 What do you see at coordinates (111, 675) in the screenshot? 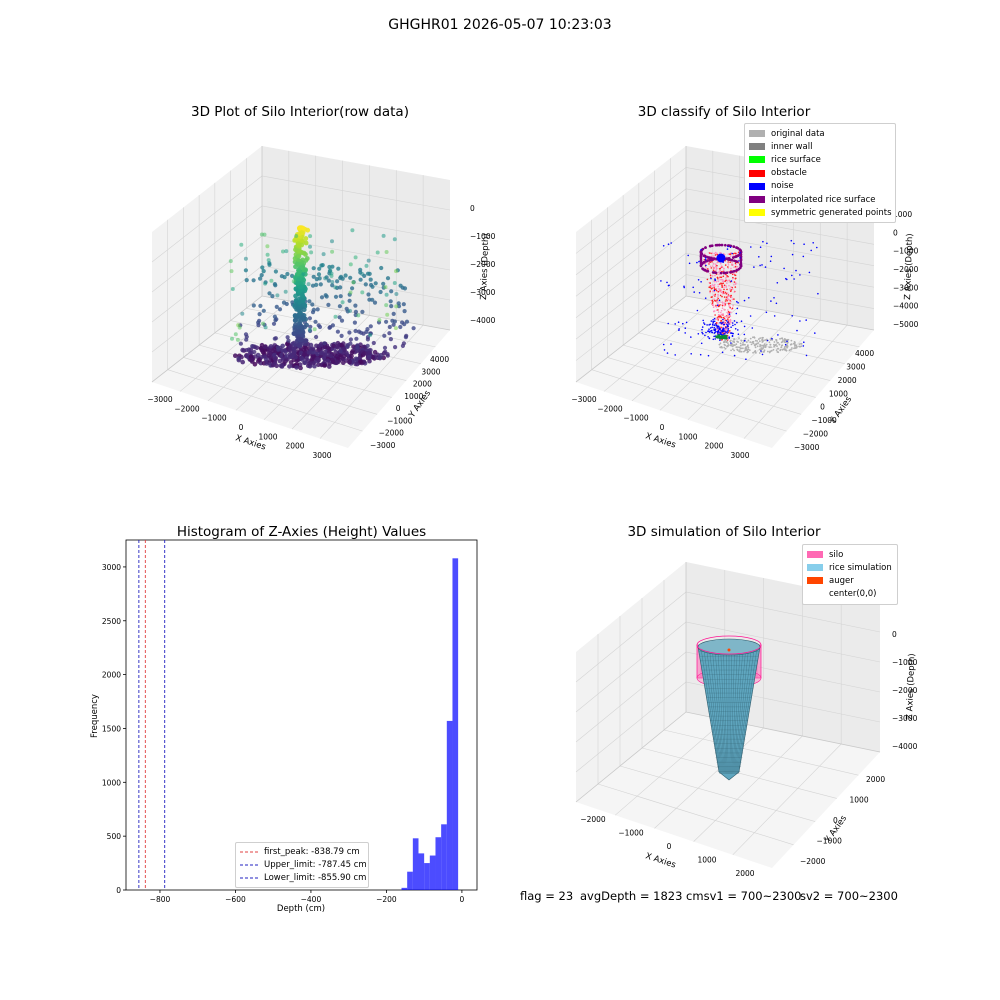
I see `histogram-y-tick-label: 2000` at bounding box center [111, 675].